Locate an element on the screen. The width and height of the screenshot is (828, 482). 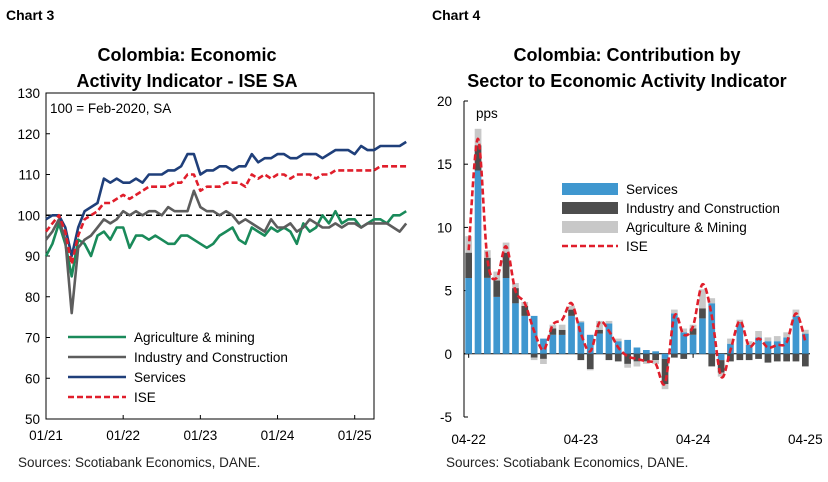
y-tick-label: 10 is located at coordinates (444, 227).